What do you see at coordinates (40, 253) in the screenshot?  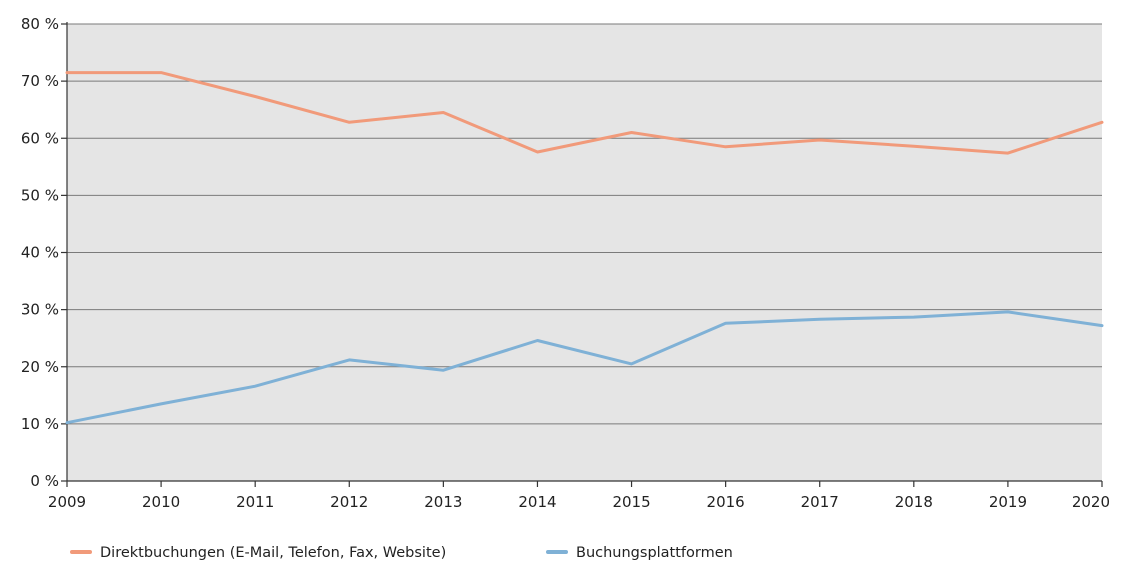 I see `y-tick-label: 40 %` at bounding box center [40, 253].